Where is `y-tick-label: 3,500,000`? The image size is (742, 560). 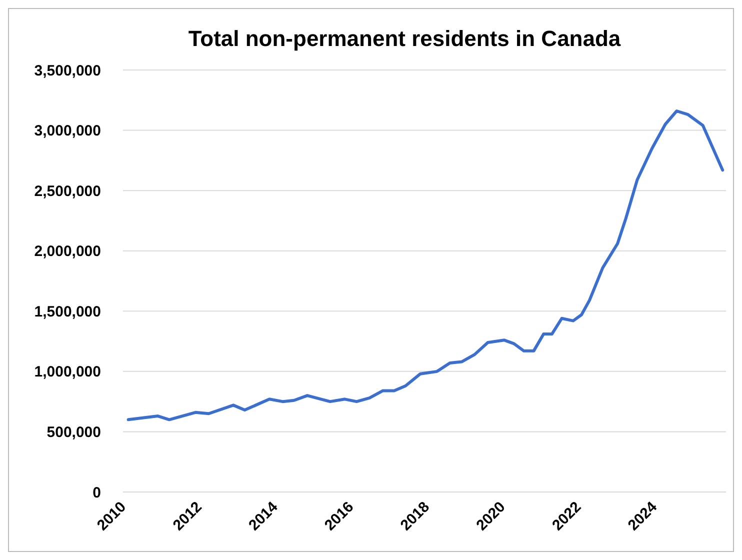
y-tick-label: 3,500,000 is located at coordinates (67, 71).